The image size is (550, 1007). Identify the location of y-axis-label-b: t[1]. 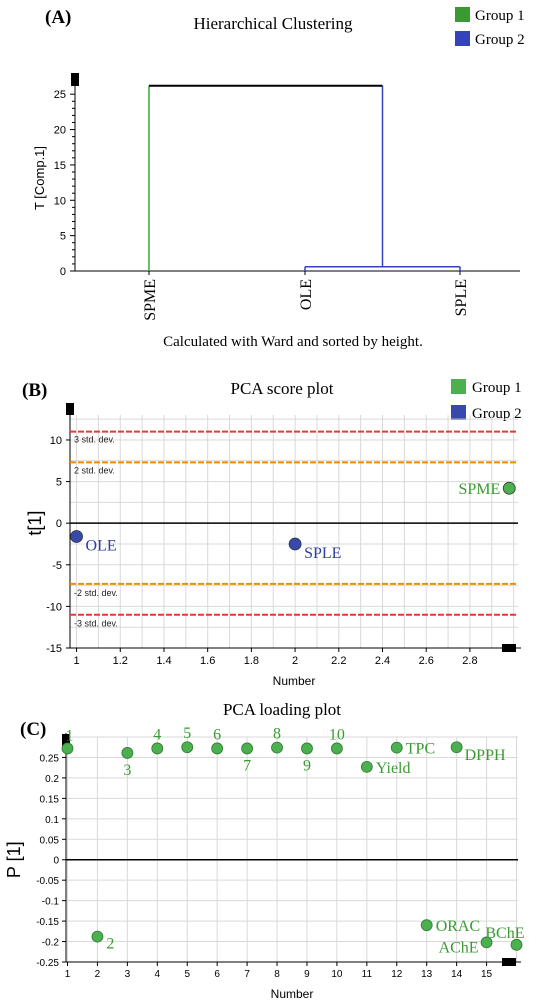
(35, 523).